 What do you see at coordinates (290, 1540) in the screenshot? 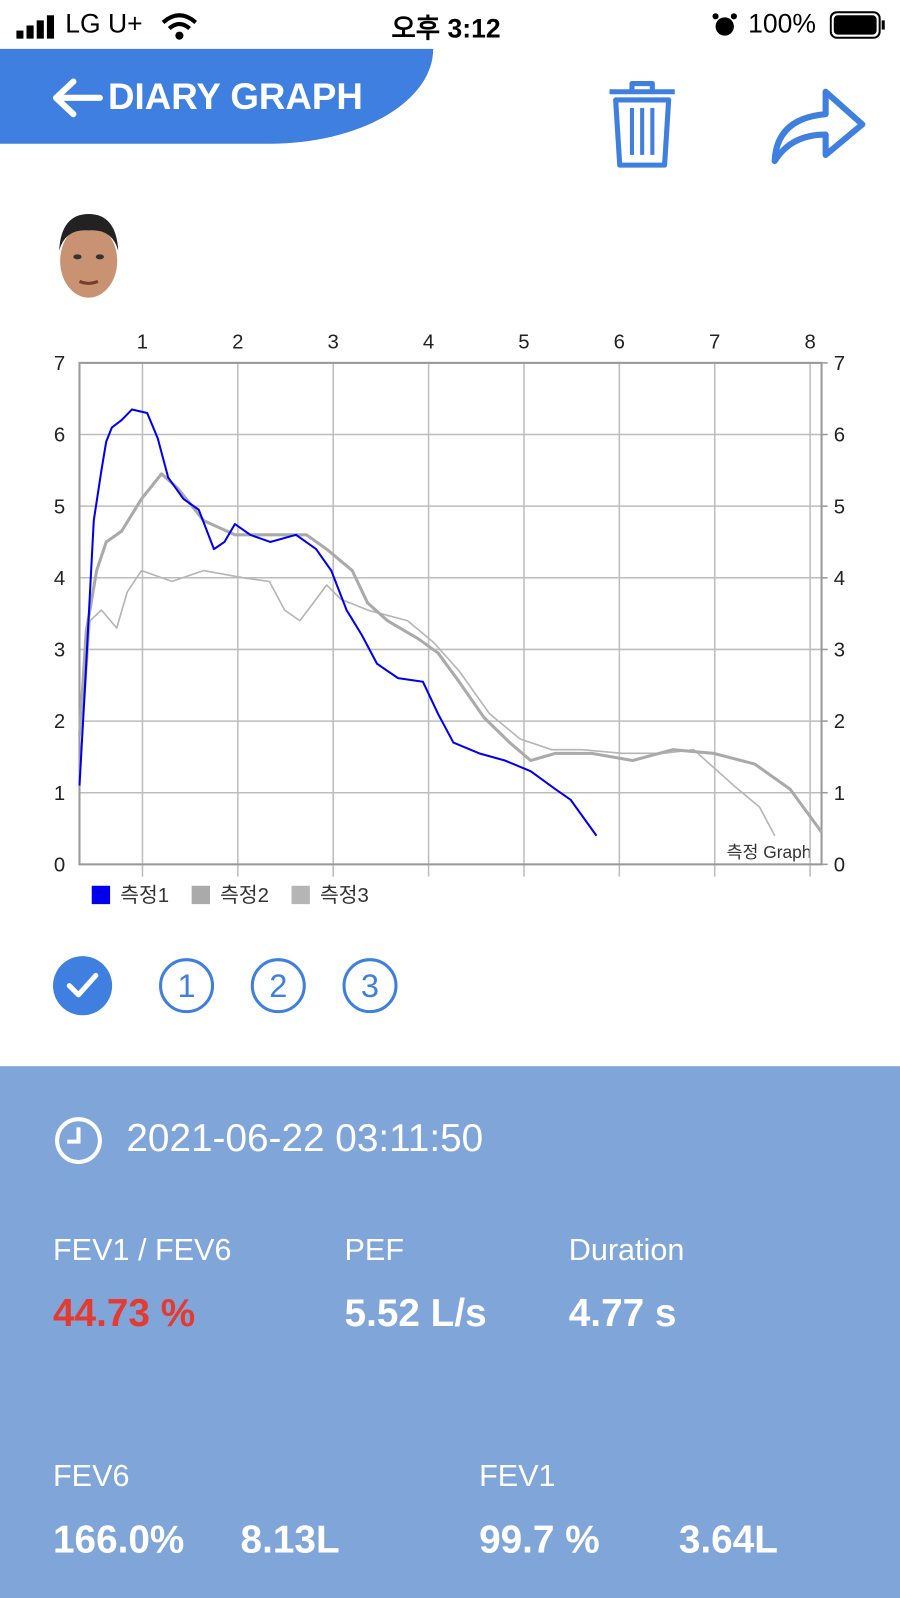
I see `metric-value: 8.13L` at bounding box center [290, 1540].